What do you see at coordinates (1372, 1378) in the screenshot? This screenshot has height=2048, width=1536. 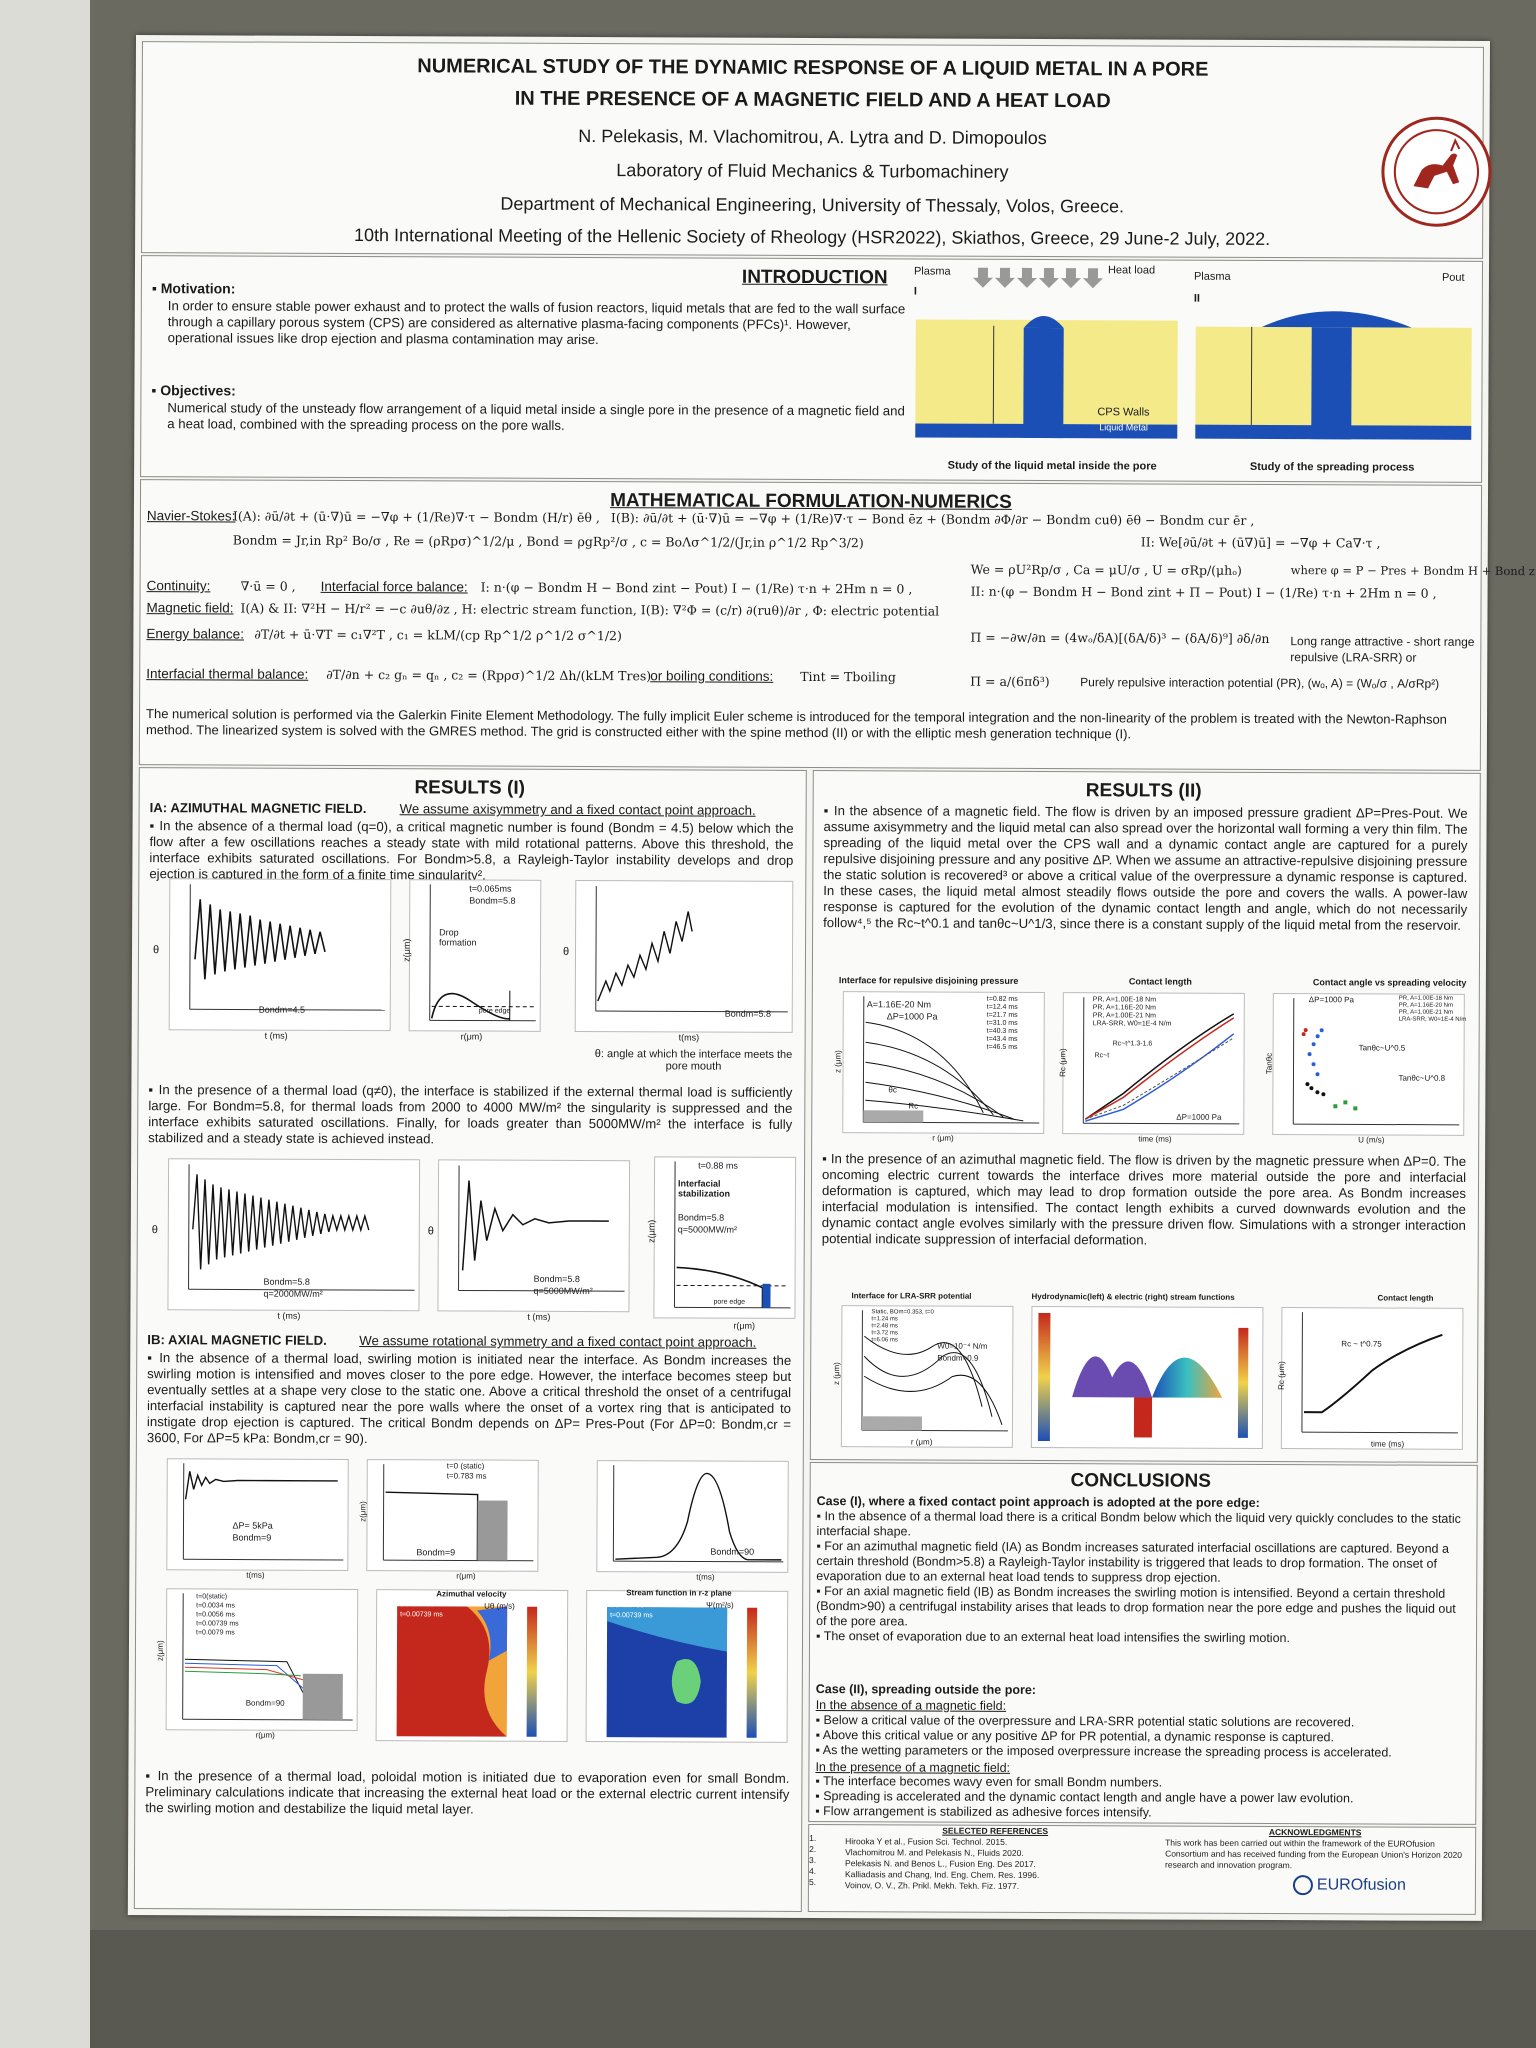 I see `contact-length-magnetic-chart` at bounding box center [1372, 1378].